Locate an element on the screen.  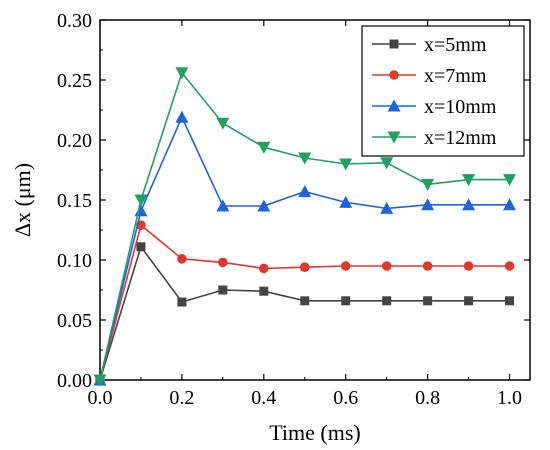
legend-frame is located at coordinates (443, 91).